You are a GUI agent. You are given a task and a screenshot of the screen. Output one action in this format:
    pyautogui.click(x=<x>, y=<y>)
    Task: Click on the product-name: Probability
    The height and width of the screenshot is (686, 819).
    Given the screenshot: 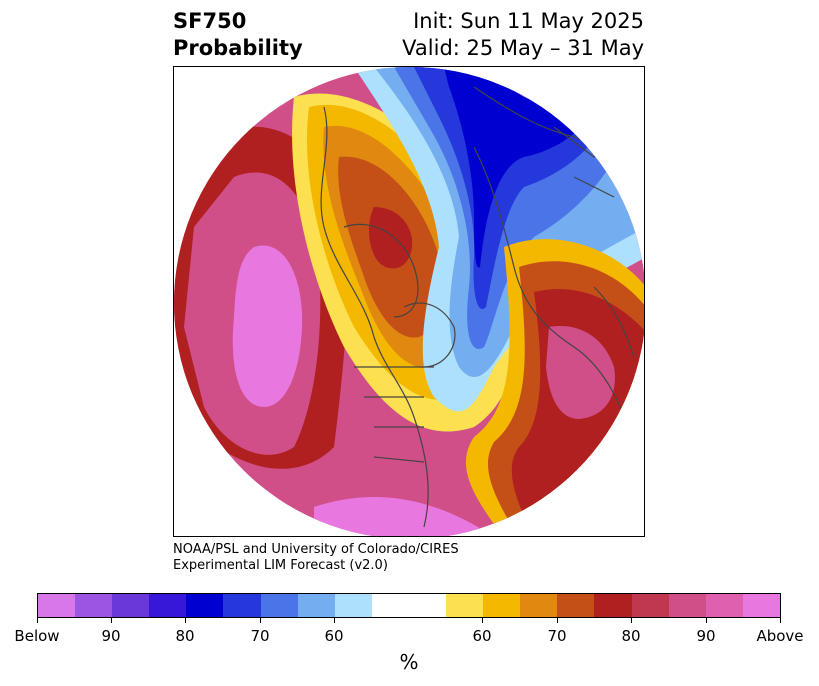 What is the action you would take?
    pyautogui.click(x=238, y=48)
    